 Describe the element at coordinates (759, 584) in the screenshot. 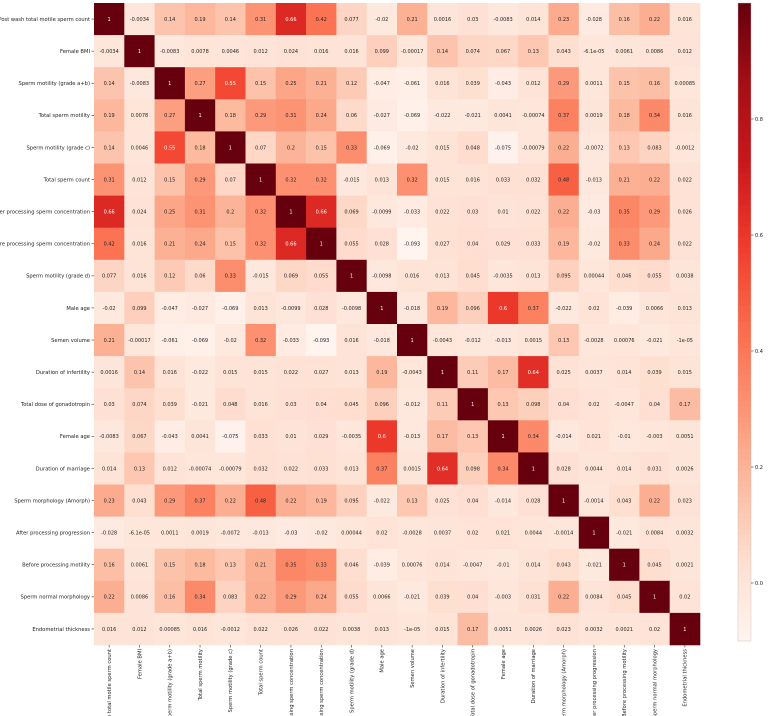

I see `colorbar-tick-label: 0.0` at that location.